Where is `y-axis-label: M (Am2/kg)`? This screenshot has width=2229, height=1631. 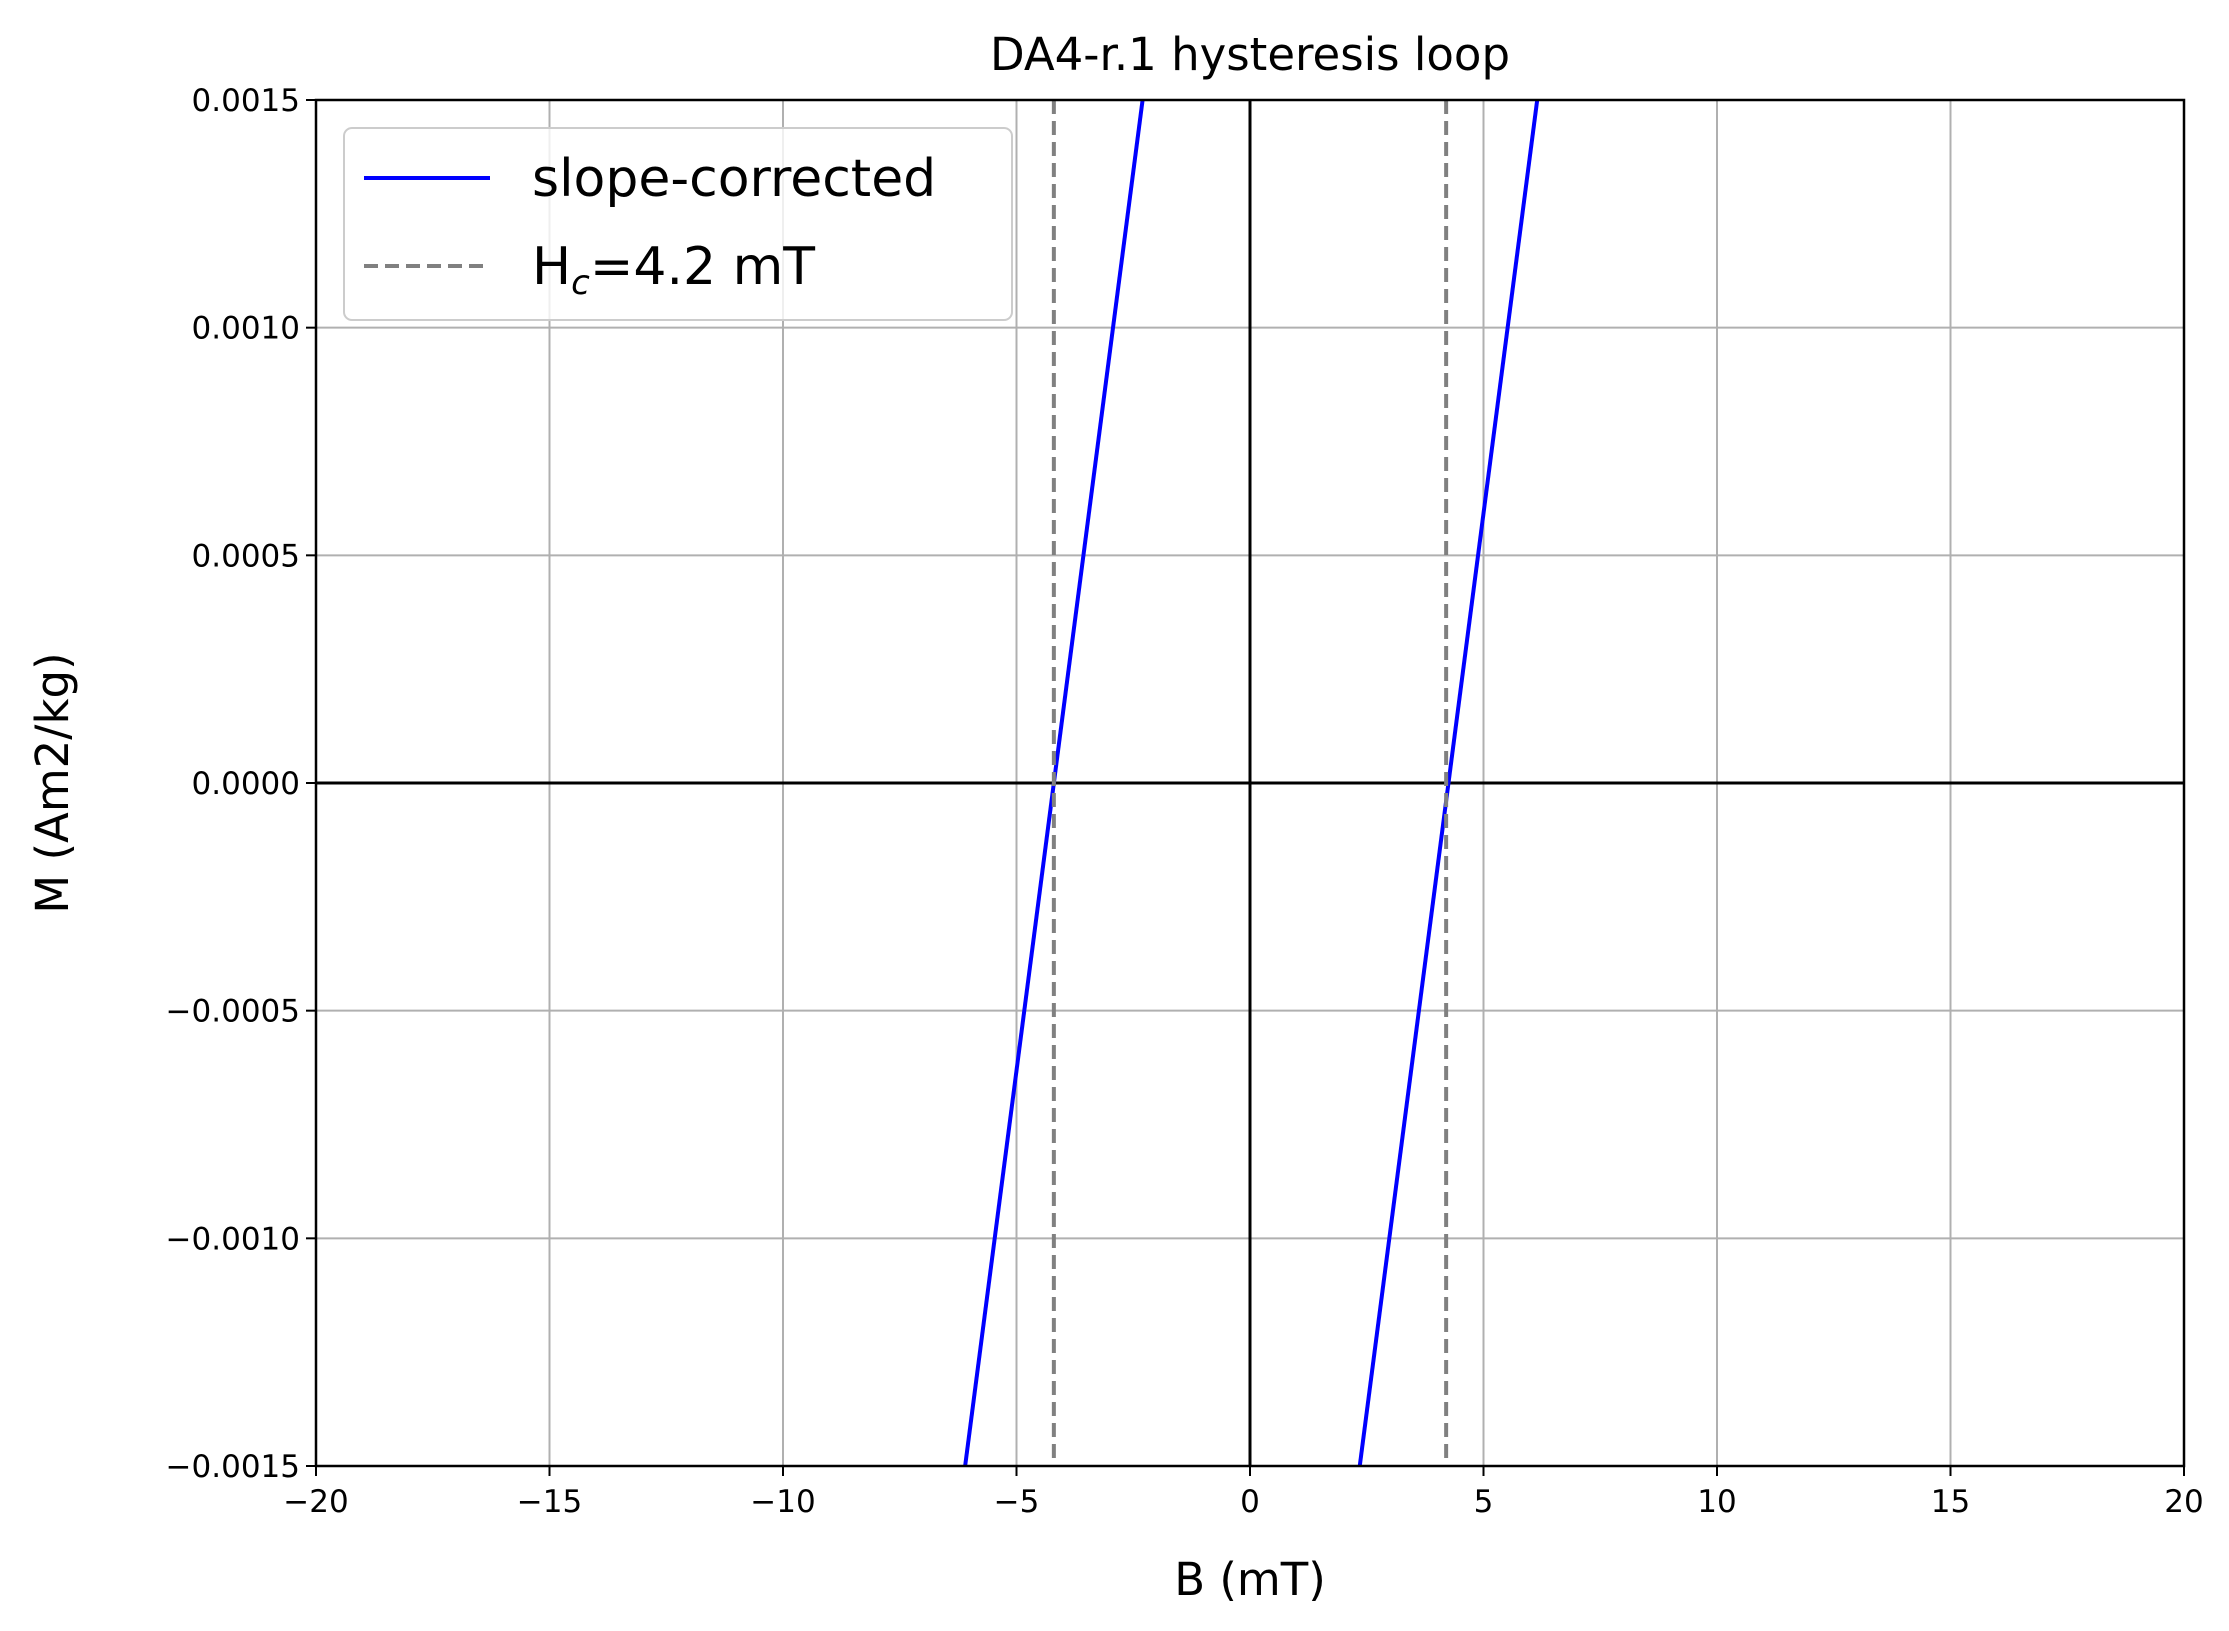 y-axis-label: M (Am2/kg) is located at coordinates (52, 782).